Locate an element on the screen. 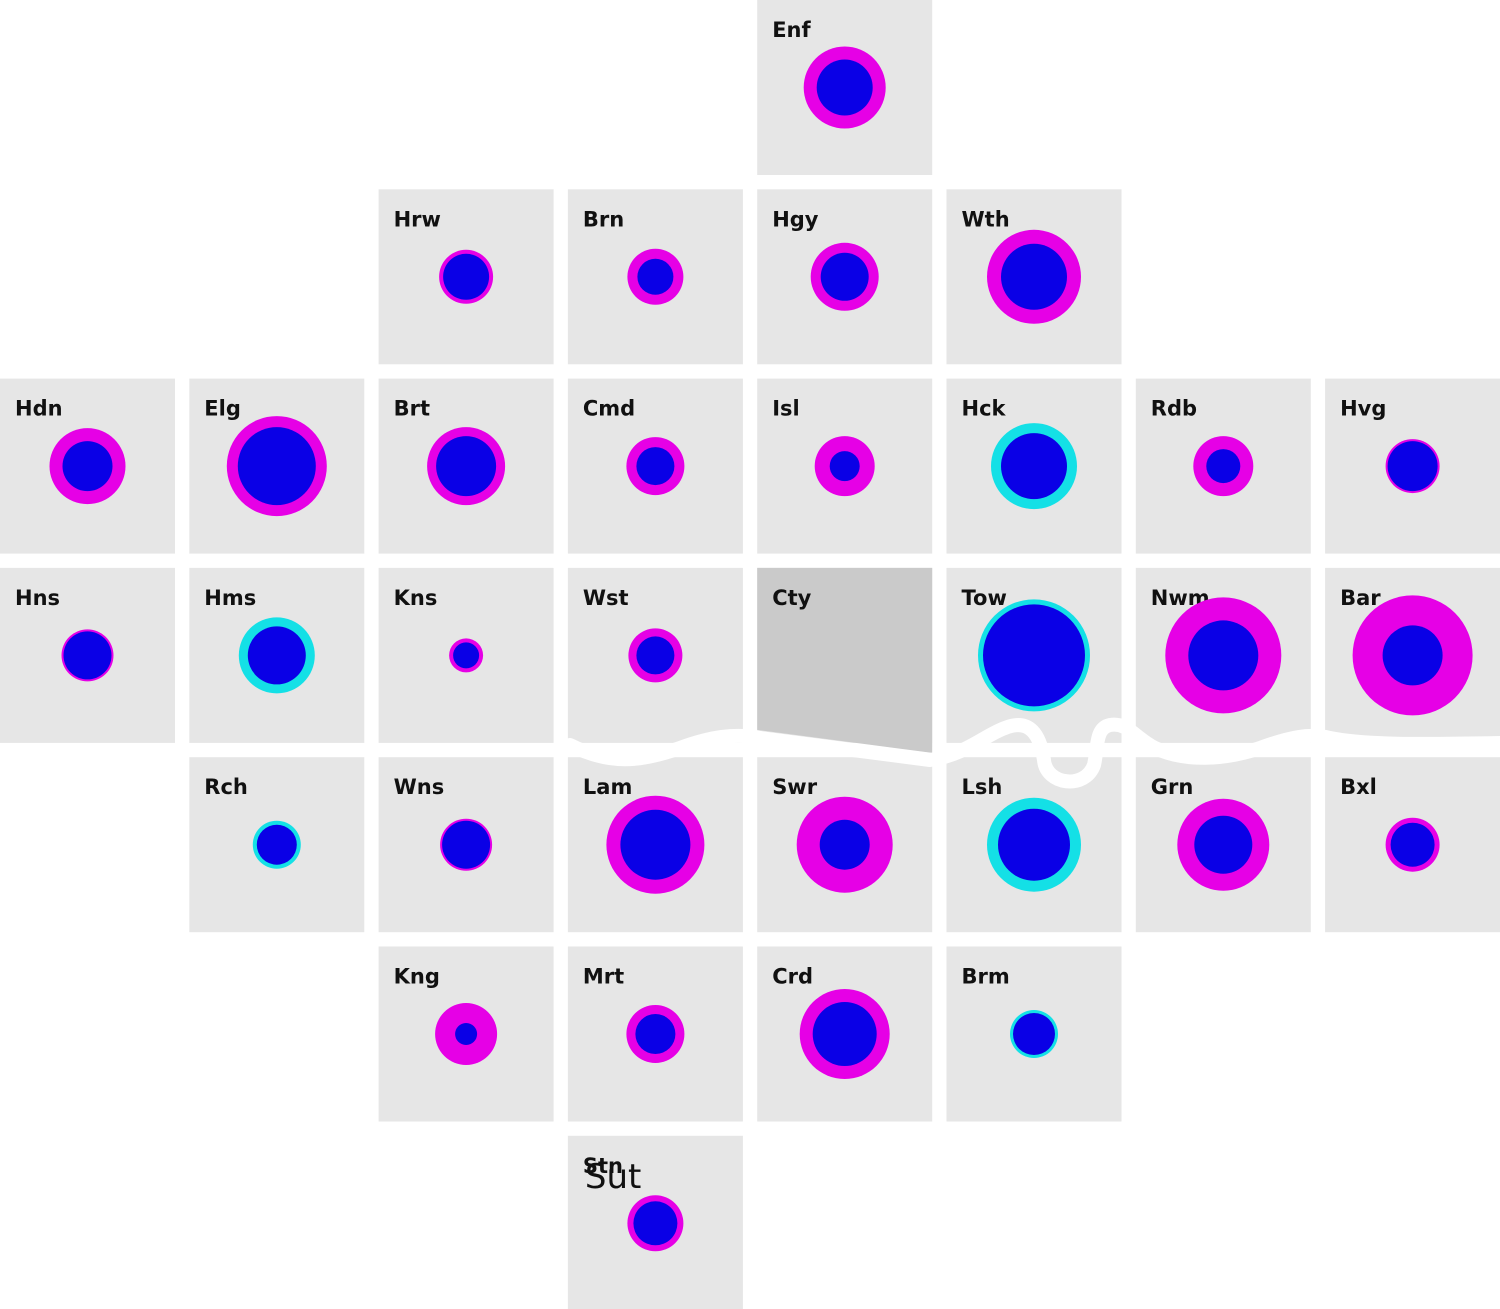  borough-label: Hdn is located at coordinates (39, 409).